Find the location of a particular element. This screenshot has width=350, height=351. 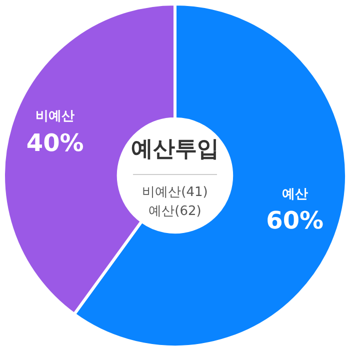

slice-label: 예산 is located at coordinates (295, 194).